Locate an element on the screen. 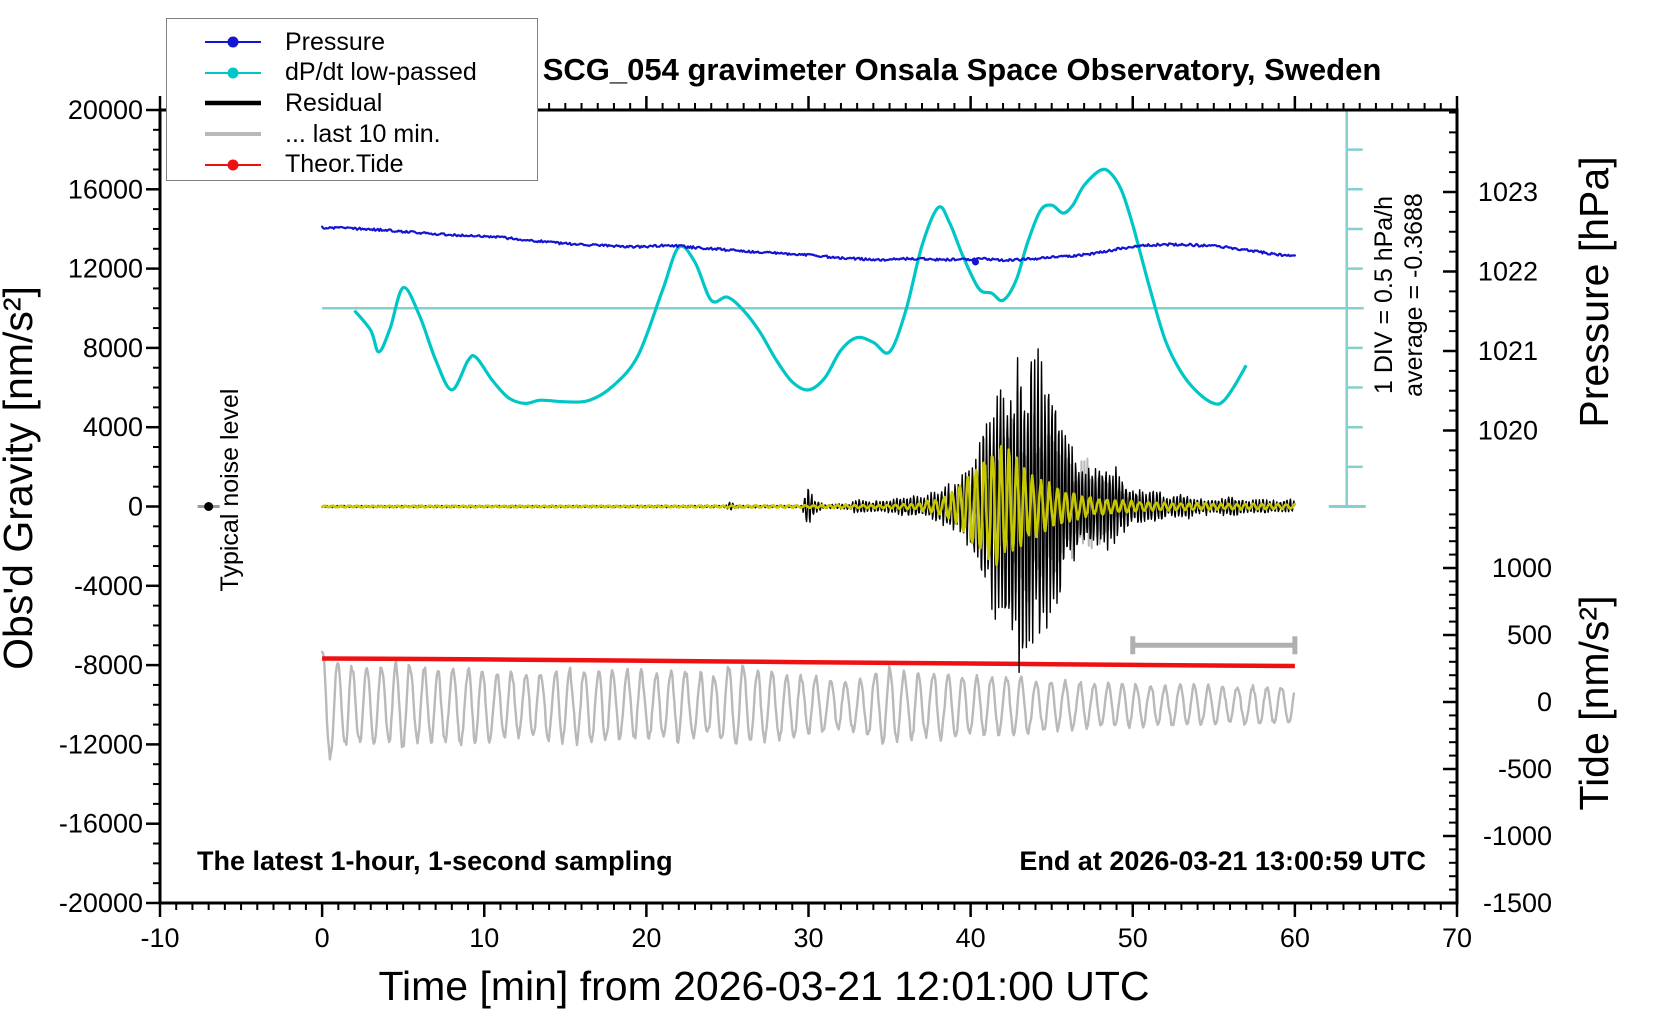  gravity-tick-label: 20000 is located at coordinates (105, 110).